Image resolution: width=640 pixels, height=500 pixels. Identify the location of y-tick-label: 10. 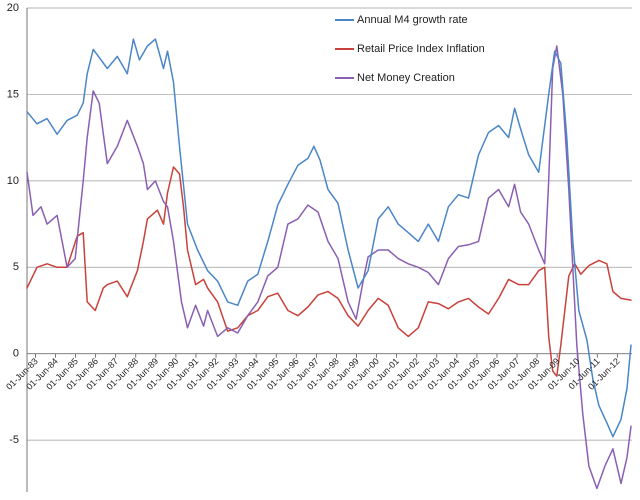
(13, 181).